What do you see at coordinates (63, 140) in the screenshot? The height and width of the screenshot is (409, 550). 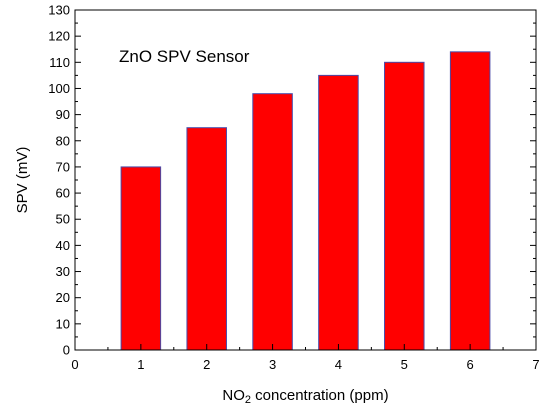 I see `y-tick-label: 80` at bounding box center [63, 140].